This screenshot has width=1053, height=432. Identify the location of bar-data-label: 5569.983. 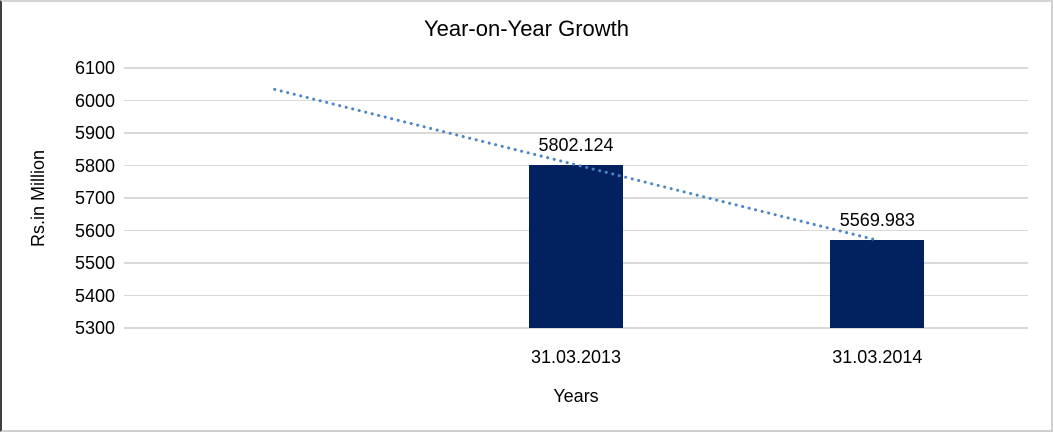
(877, 220).